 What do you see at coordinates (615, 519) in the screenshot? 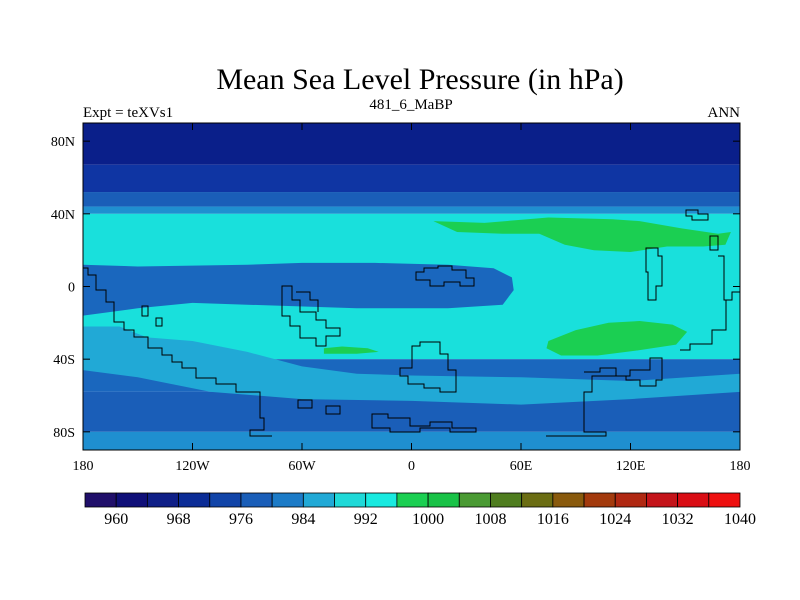
I see `colorbar-label-8: 1024` at bounding box center [615, 519].